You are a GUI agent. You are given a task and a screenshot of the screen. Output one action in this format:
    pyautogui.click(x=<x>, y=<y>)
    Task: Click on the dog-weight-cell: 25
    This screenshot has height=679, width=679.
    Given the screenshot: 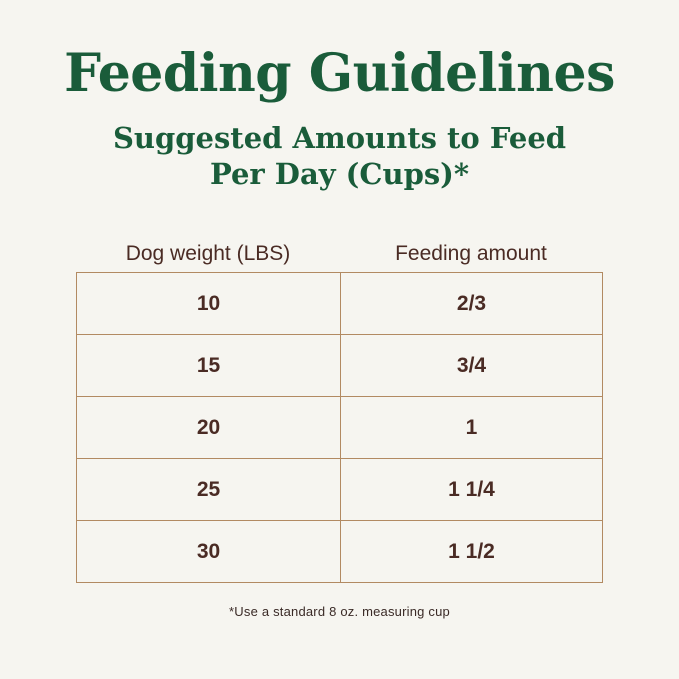 What is the action you would take?
    pyautogui.click(x=208, y=489)
    